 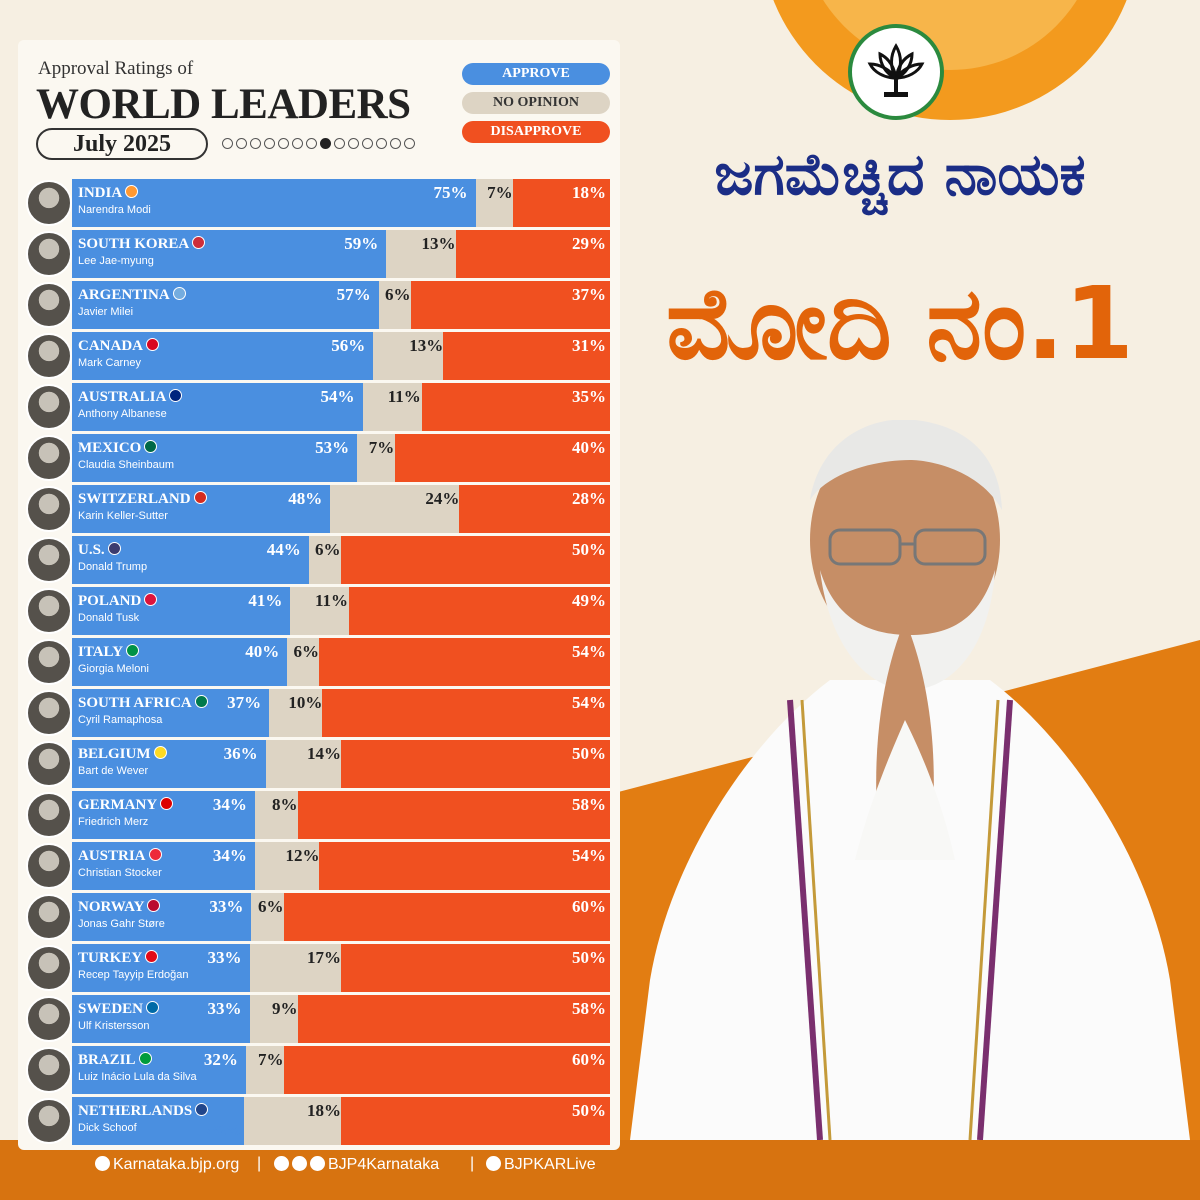 I want to click on country-label: AUSTRIA, so click(x=120, y=856).